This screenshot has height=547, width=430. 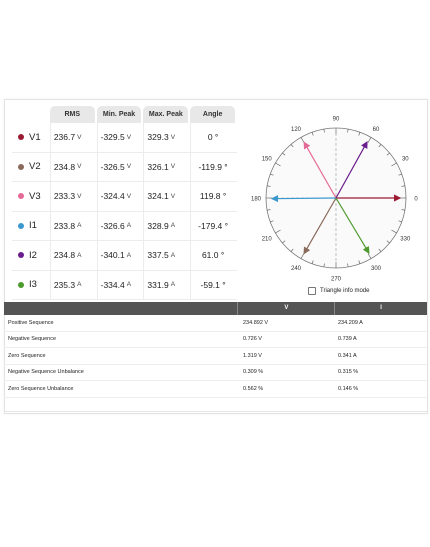 What do you see at coordinates (215, 389) in the screenshot?
I see `sequence-row: Zero Sequence Unbalance 0.562 % 0.146 %` at bounding box center [215, 389].